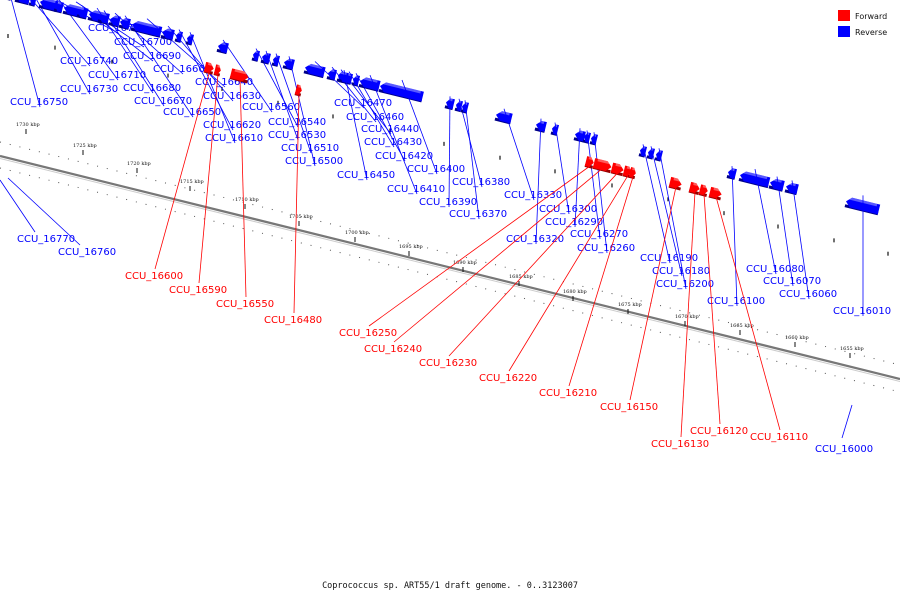  What do you see at coordinates (224, 82) in the screenshot?
I see `gene-label: CCU_16640` at bounding box center [224, 82].